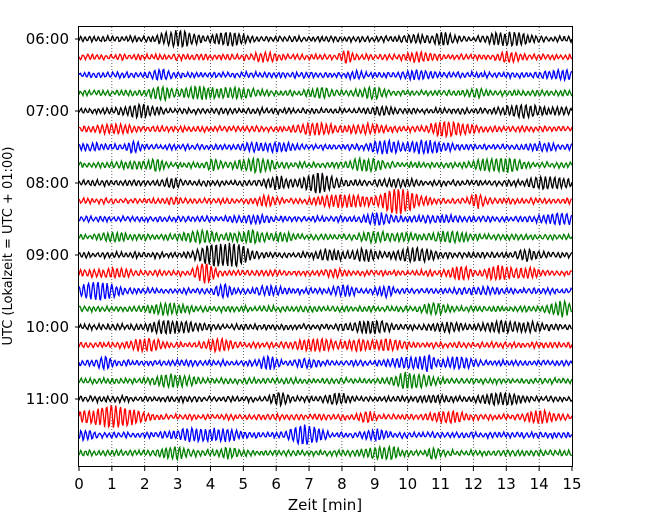  I want to click on x-tick-label: 12, so click(473, 484).